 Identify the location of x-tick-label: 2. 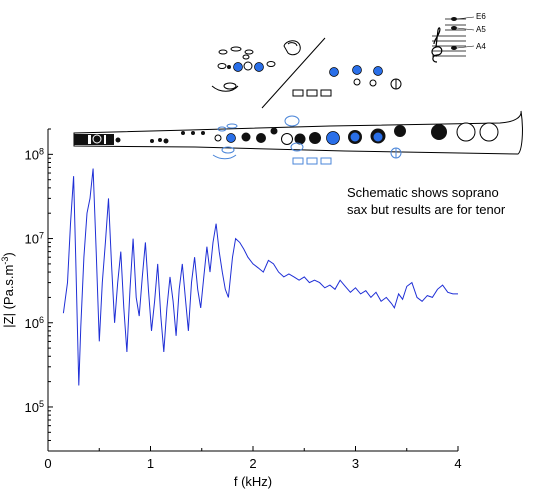
(252, 463).